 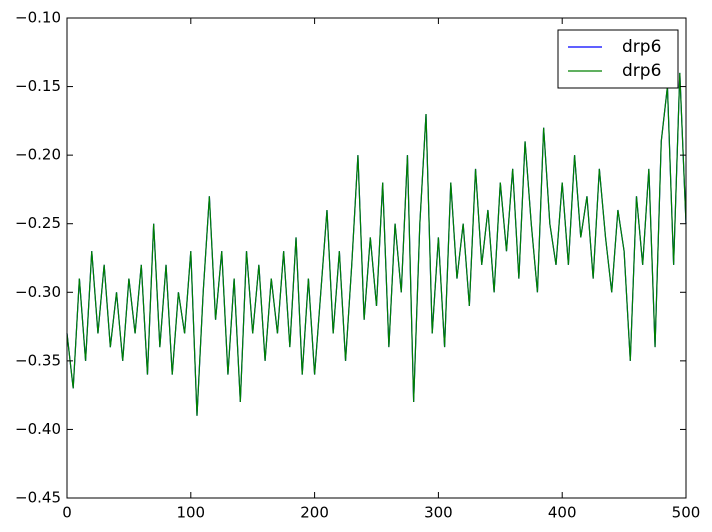 I want to click on x-tick-label: 400, so click(x=562, y=513).